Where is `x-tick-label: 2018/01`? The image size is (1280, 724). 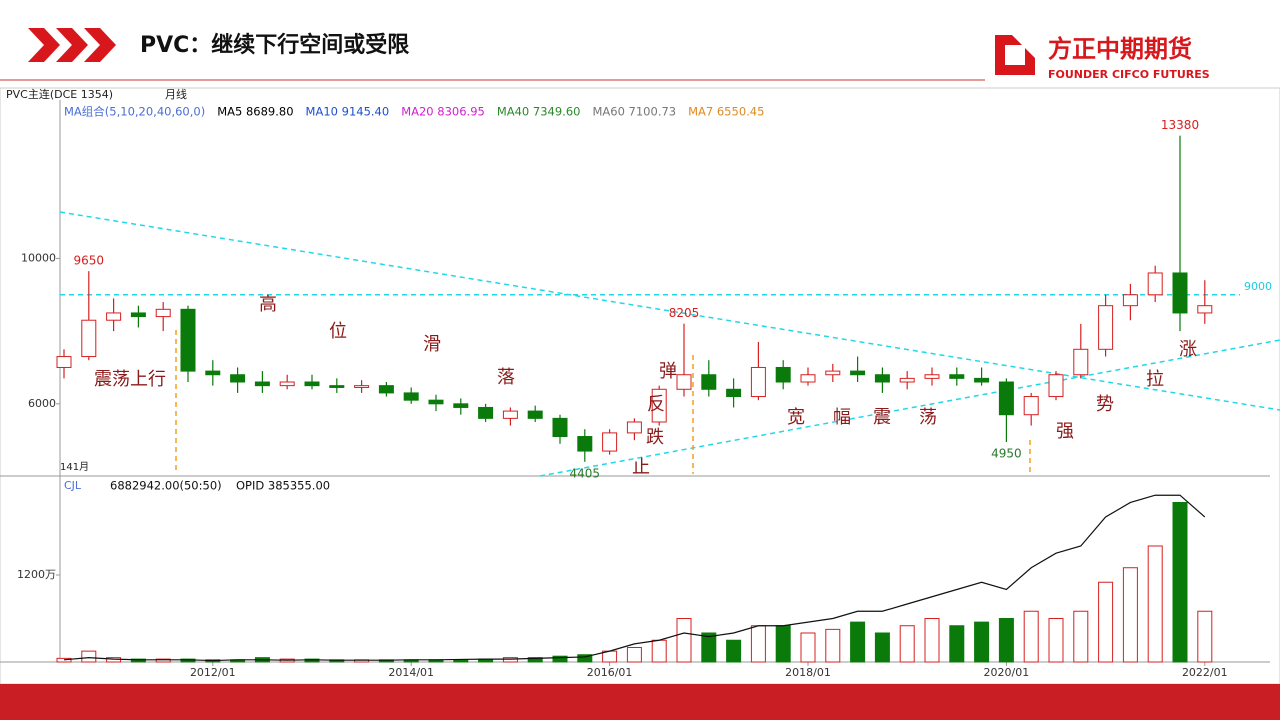 x-tick-label: 2018/01 is located at coordinates (808, 672).